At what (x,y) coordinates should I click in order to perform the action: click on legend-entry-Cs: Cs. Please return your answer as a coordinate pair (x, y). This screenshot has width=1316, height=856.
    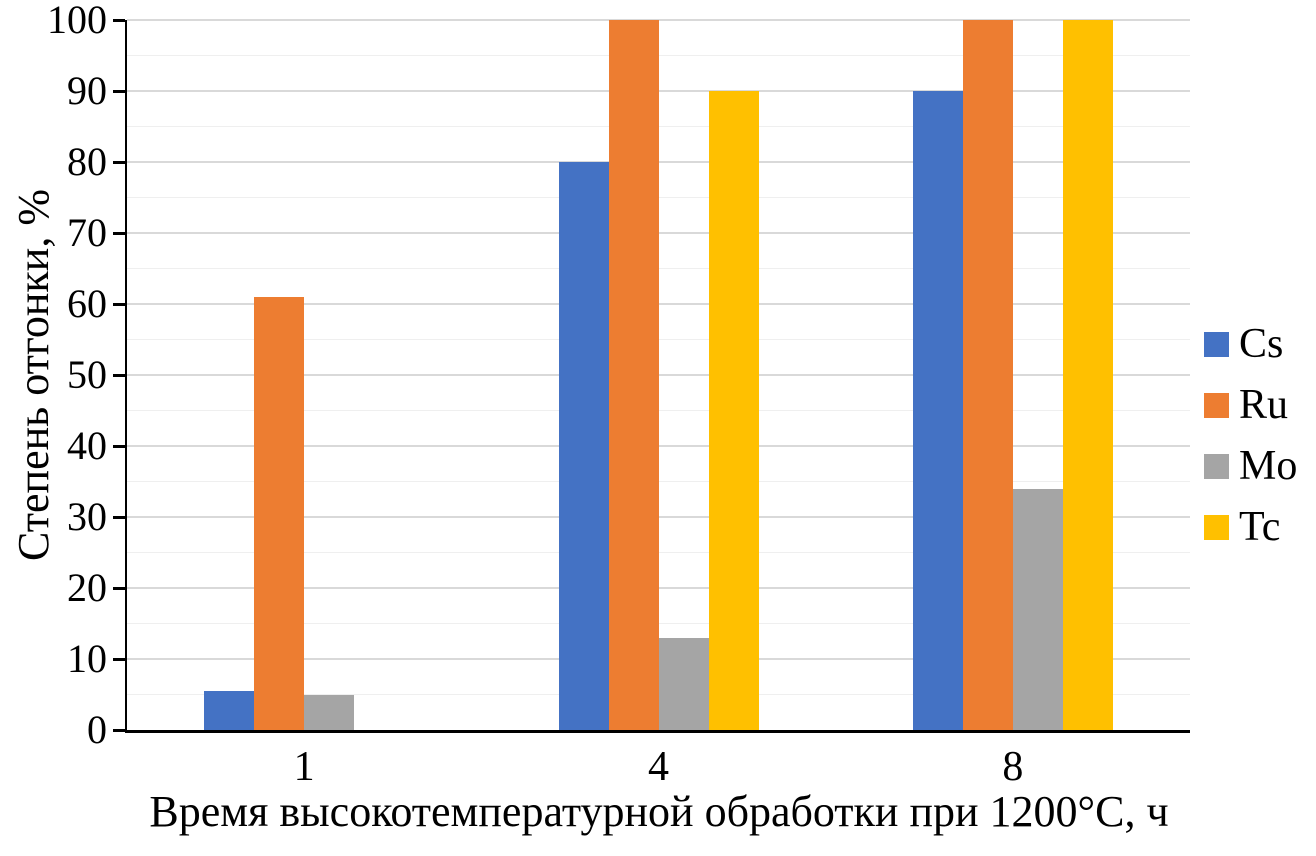
    Looking at the image, I should click on (1243, 344).